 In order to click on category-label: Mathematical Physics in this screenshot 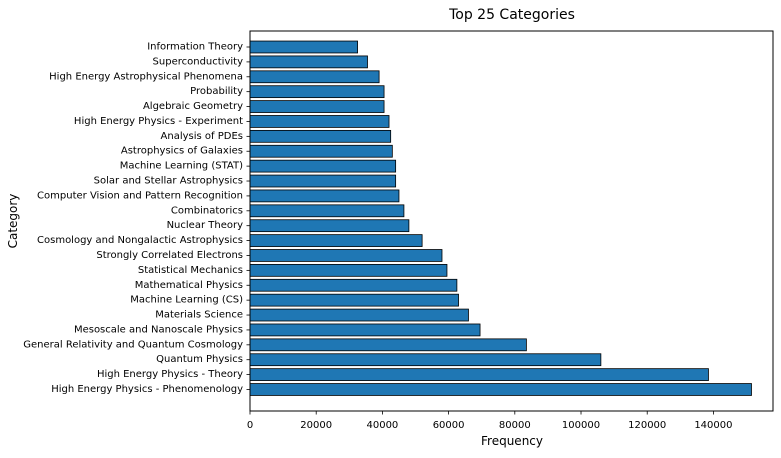, I will do `click(189, 285)`.